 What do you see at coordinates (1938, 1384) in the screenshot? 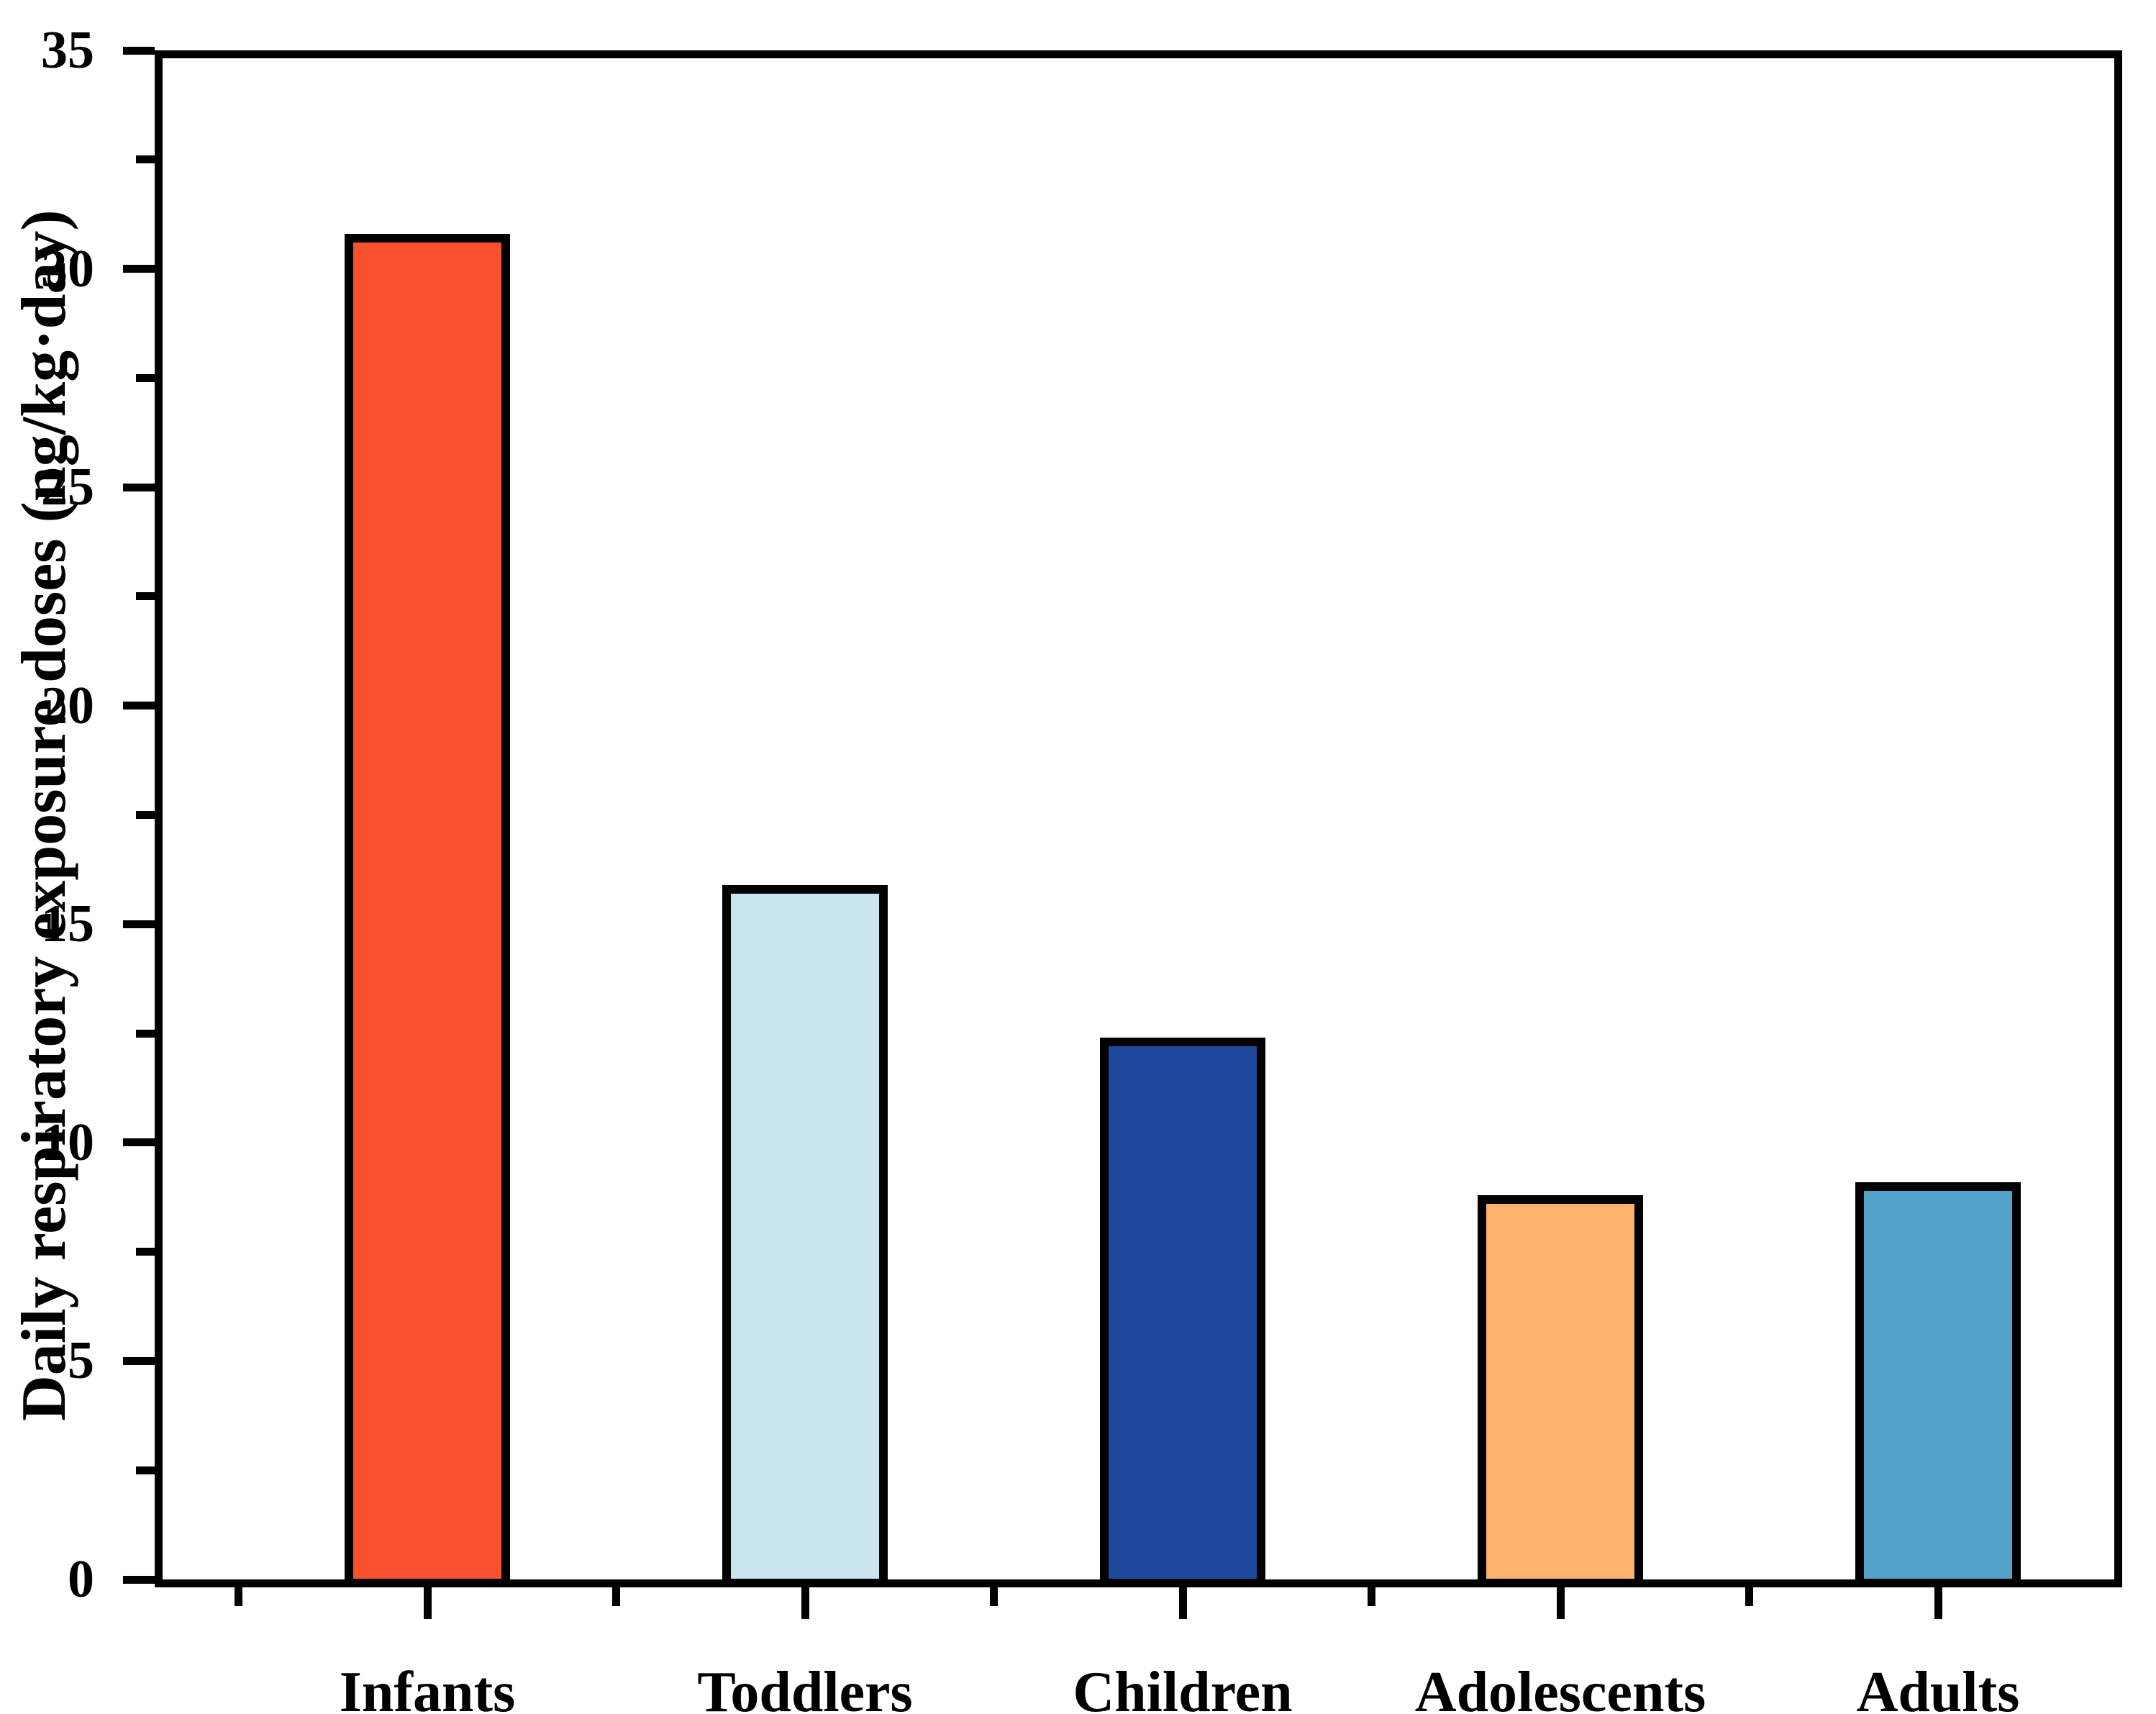
I see `bar-adults` at bounding box center [1938, 1384].